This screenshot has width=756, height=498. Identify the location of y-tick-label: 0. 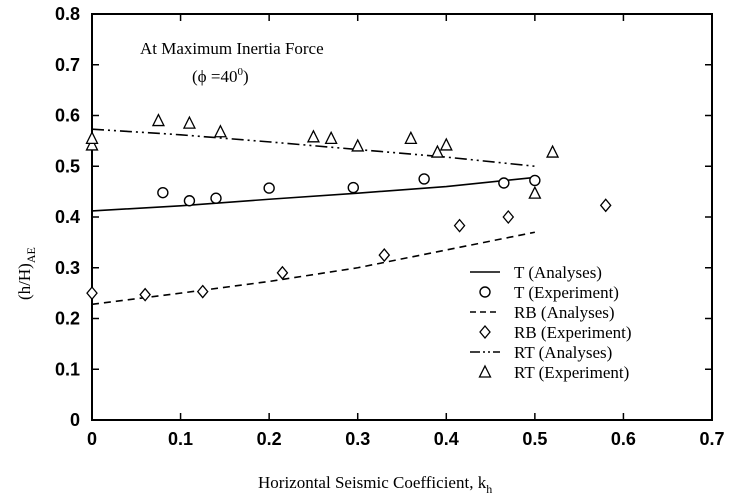
(75, 420).